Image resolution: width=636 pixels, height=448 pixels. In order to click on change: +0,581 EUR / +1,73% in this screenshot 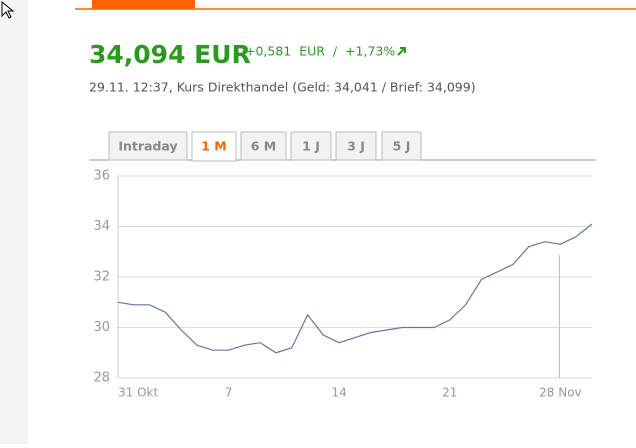, I will do `click(320, 51)`.